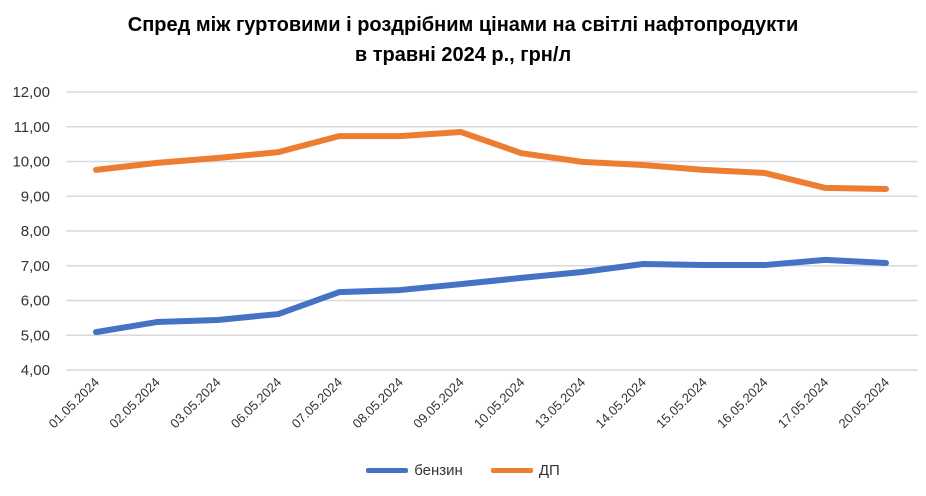  Describe the element at coordinates (499, 403) in the screenshot. I see `x-tick-label: 10.05.2024` at that location.